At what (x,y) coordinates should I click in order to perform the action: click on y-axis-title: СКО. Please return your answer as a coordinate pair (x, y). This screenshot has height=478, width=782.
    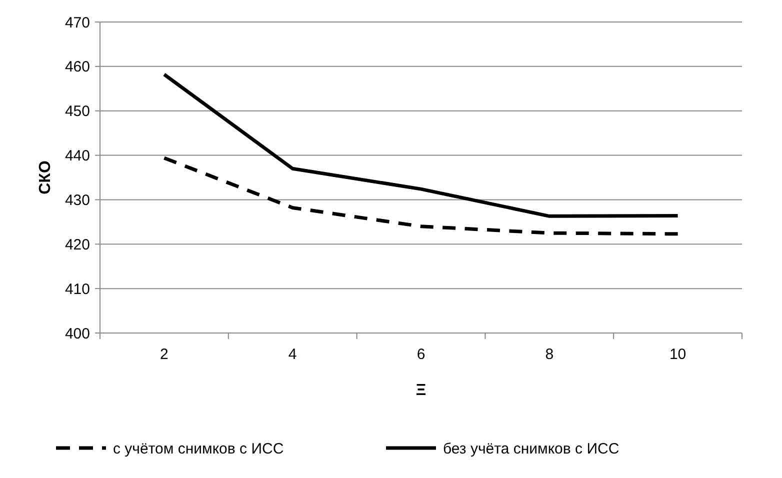
    Looking at the image, I should click on (45, 177).